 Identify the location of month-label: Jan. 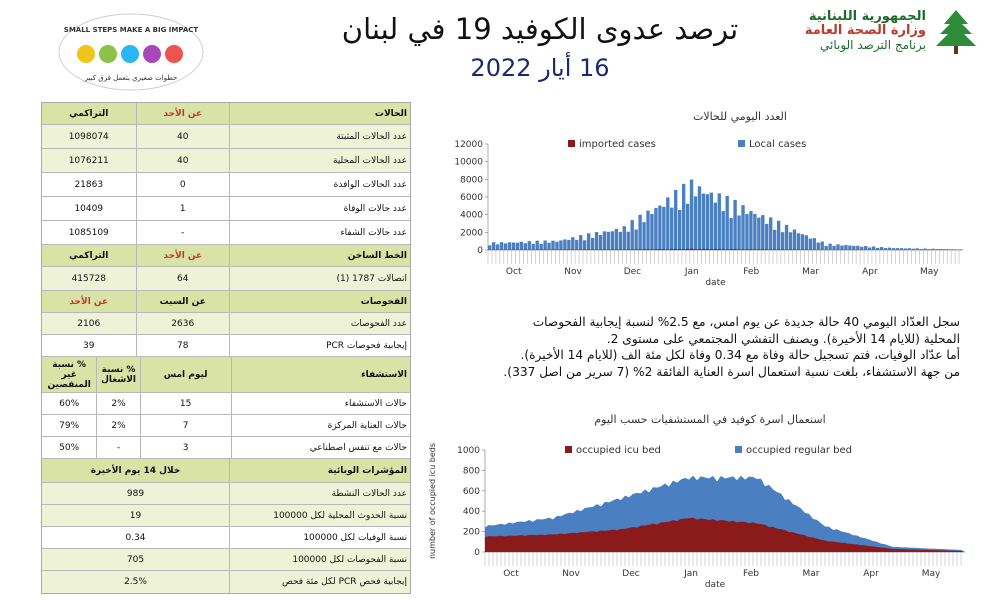
(691, 272).